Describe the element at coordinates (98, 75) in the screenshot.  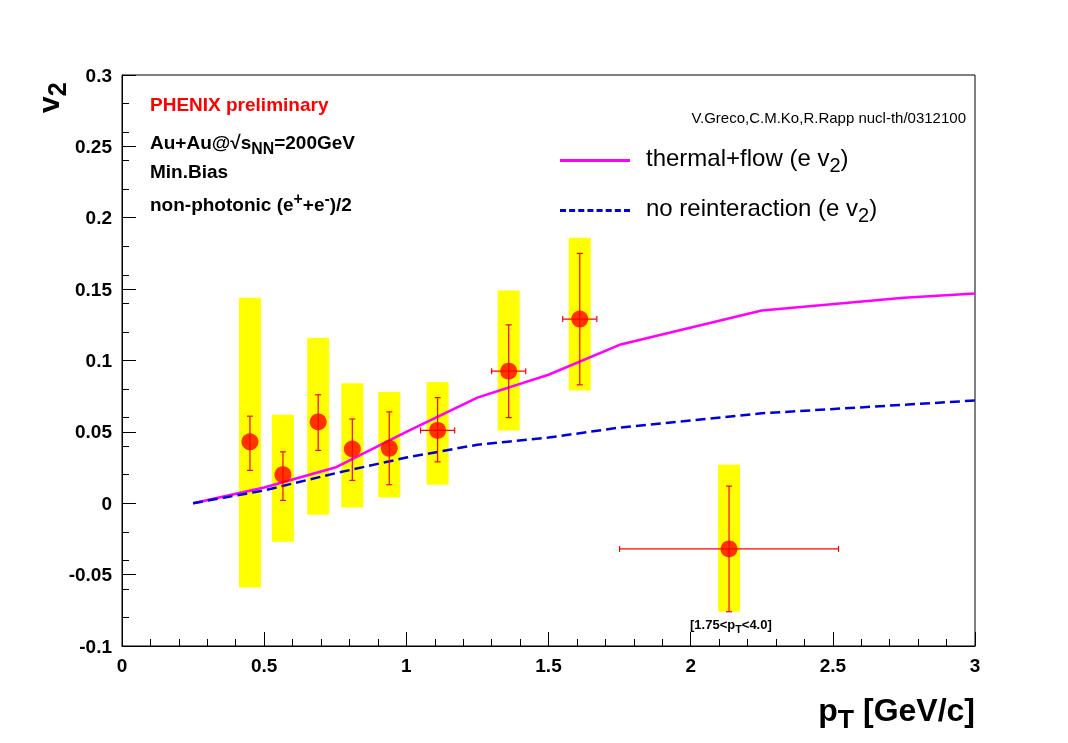
I see `y-tick-label: 0.3` at that location.